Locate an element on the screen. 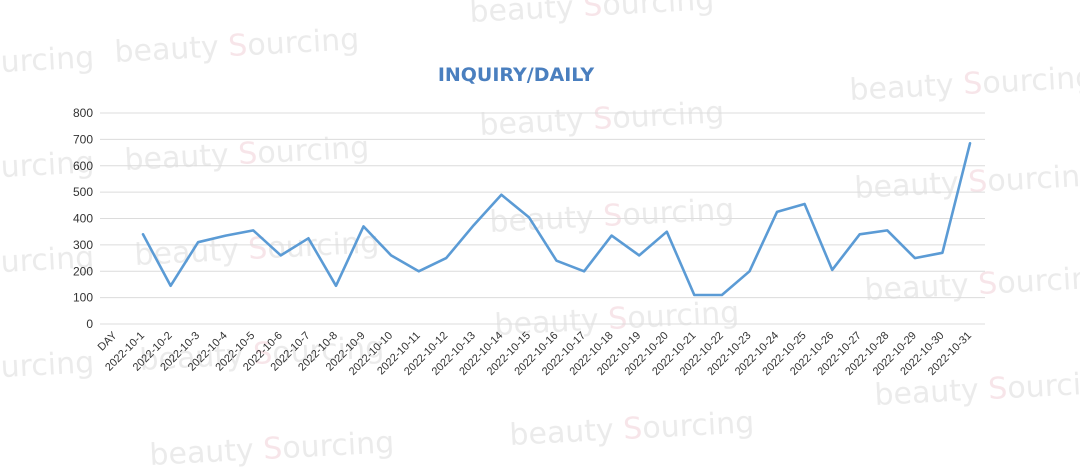 The width and height of the screenshot is (1080, 467). y-tick-label: 400 is located at coordinates (83, 219).